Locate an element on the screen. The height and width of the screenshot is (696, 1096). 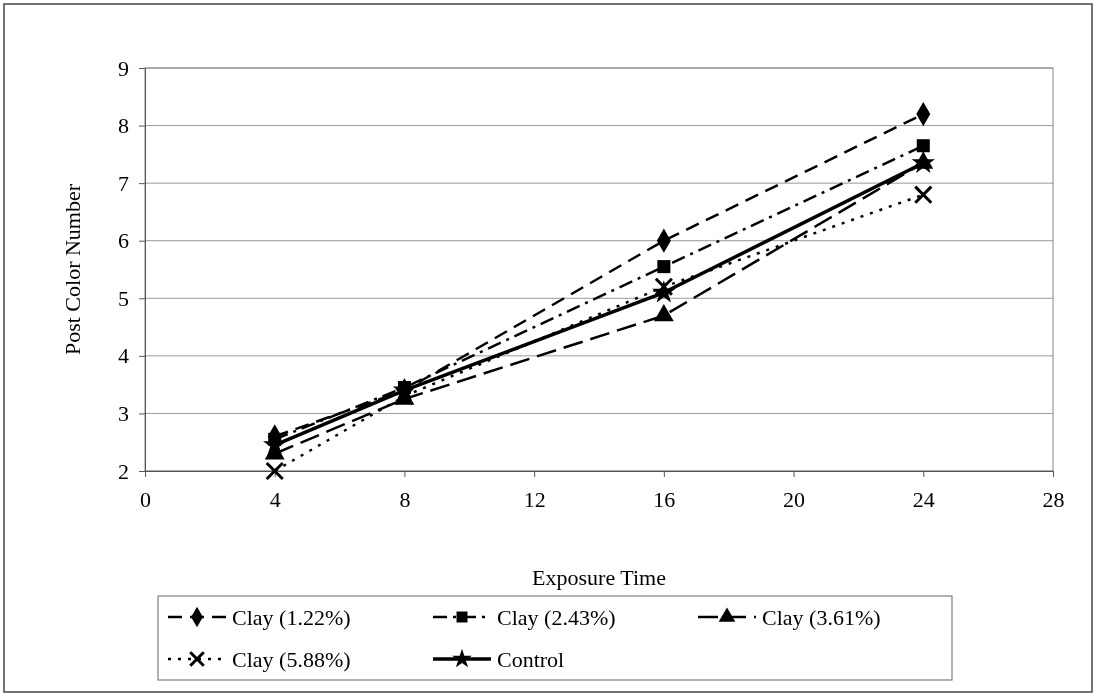
x-tick-label: 4 is located at coordinates (275, 499).